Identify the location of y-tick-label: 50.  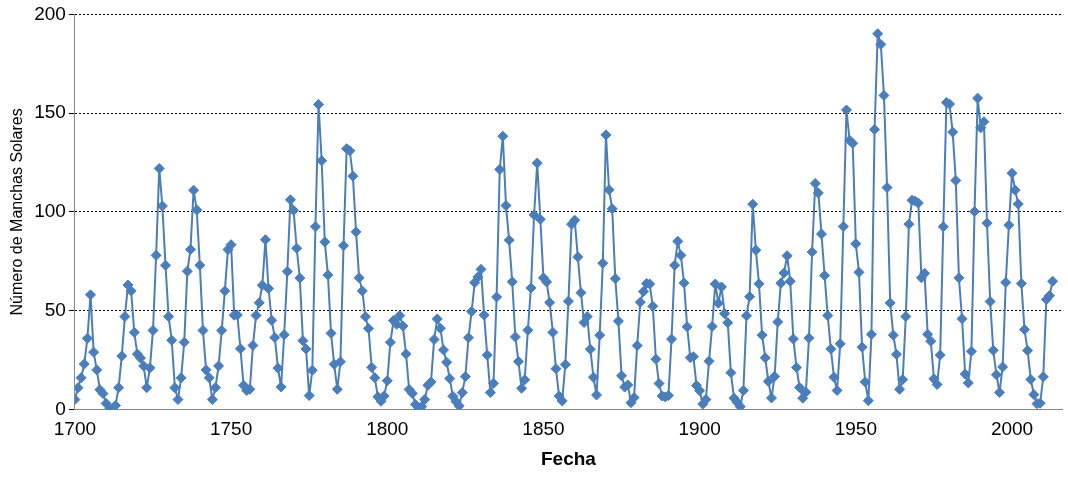
(55, 309).